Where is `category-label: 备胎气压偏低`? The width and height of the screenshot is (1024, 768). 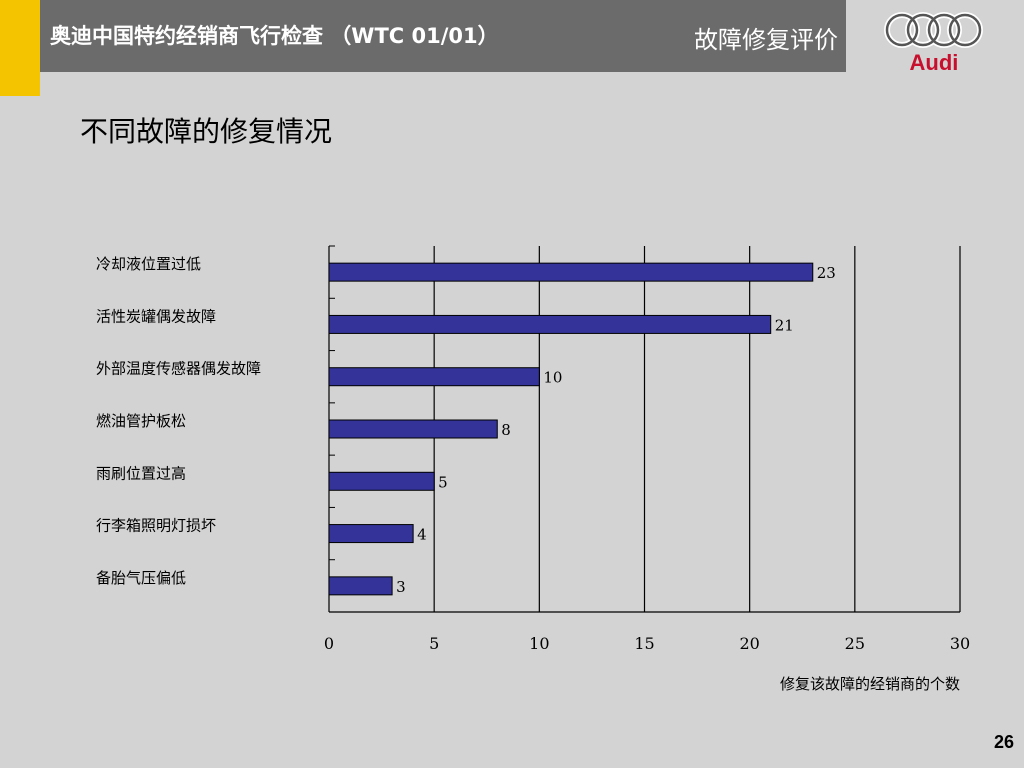 category-label: 备胎气压偏低 is located at coordinates (141, 578).